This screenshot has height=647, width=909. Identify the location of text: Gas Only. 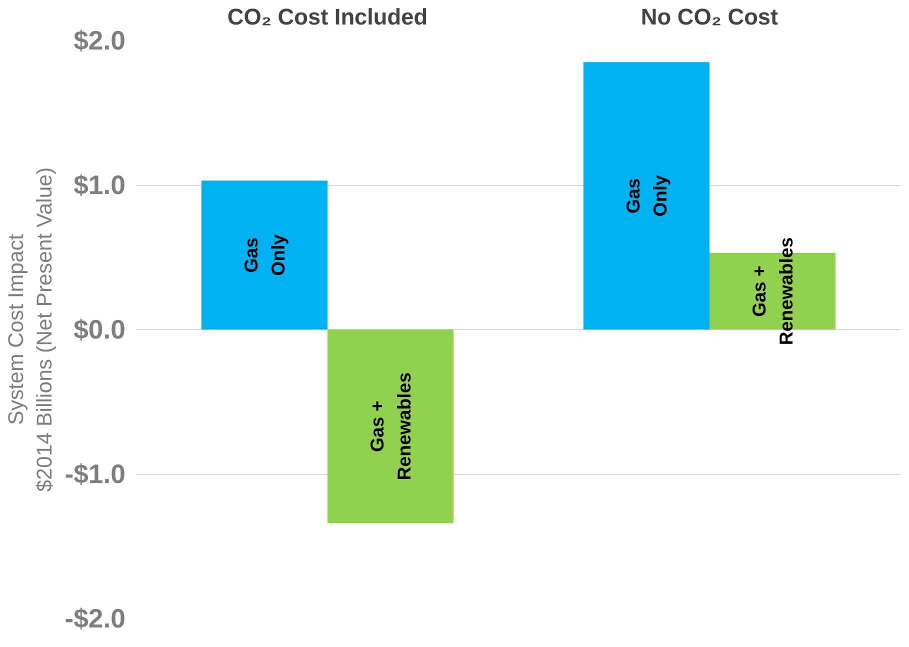
(646, 196).